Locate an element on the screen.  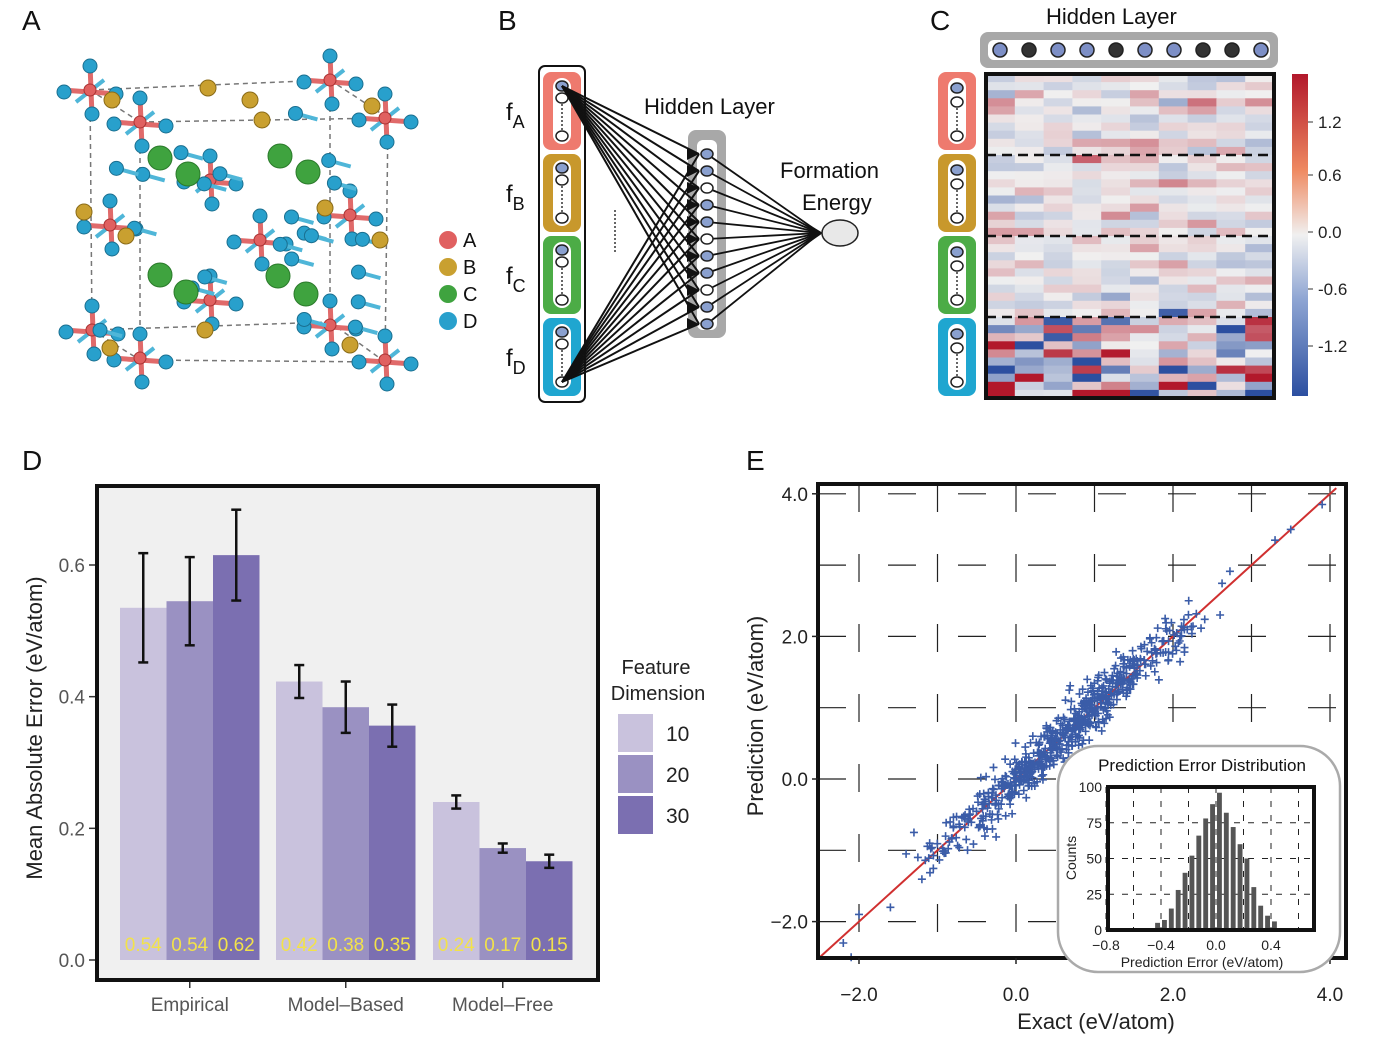
input-node is located at coordinates (562, 180).